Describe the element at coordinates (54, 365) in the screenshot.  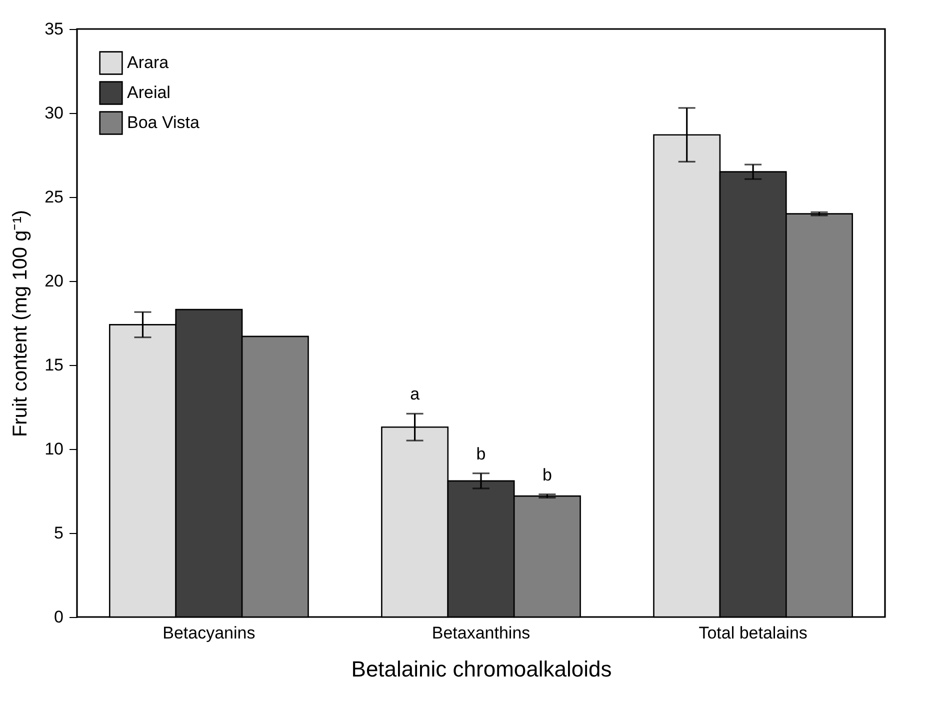
I see `y-tick-label: 15` at that location.